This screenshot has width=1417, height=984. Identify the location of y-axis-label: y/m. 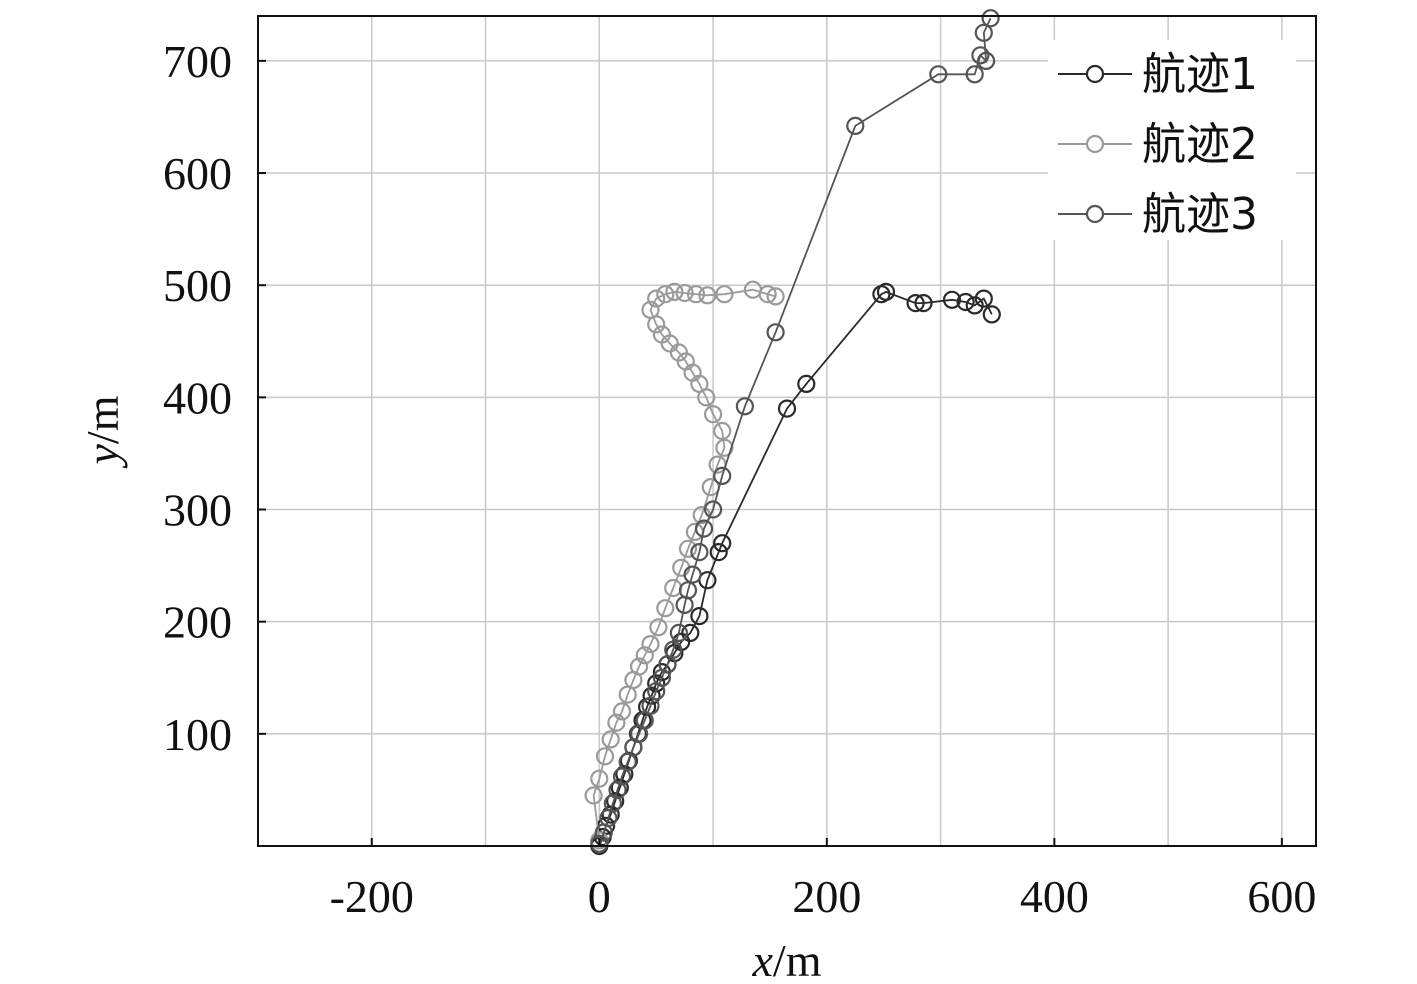
(102, 431).